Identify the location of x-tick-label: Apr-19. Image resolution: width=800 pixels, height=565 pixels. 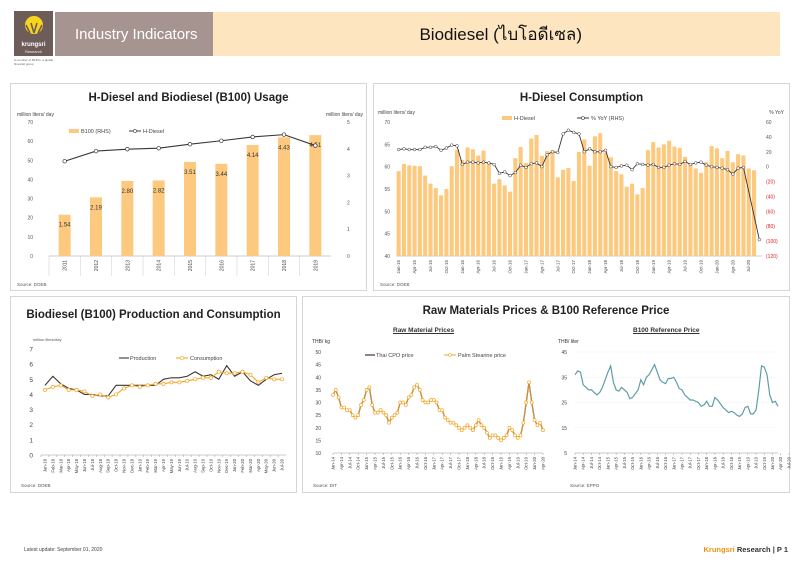
(509, 463).